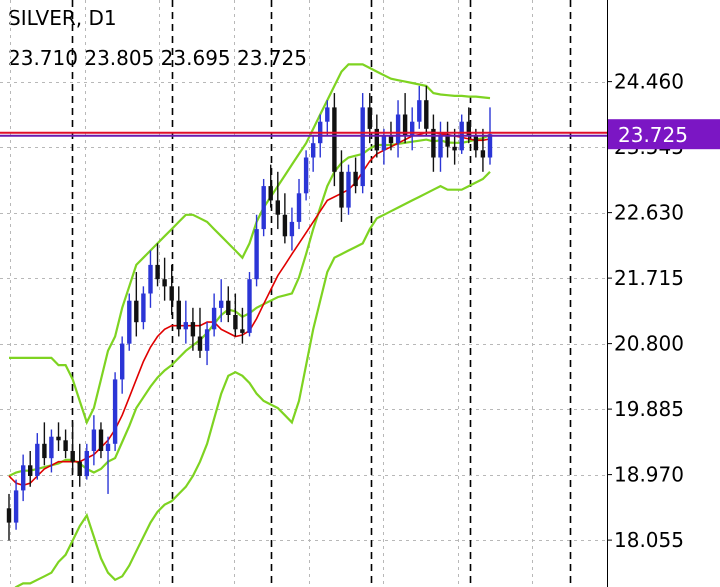 This screenshot has height=587, width=720. What do you see at coordinates (157, 58) in the screenshot?
I see `chart-ohlc-readout: 23.710 23.805 23.695 23.725` at bounding box center [157, 58].